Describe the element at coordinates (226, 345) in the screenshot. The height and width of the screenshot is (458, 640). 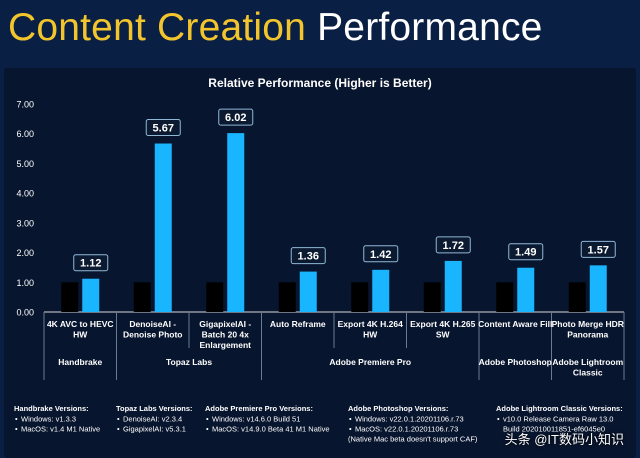
I see `category-label: Enlargement` at that location.